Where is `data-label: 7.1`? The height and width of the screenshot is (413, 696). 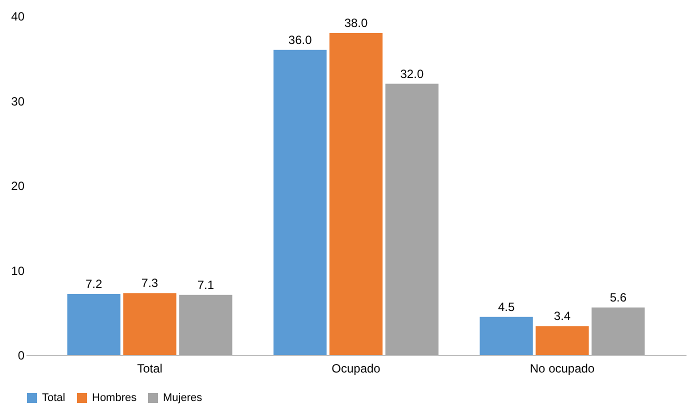 data-label: 7.1 is located at coordinates (205, 285).